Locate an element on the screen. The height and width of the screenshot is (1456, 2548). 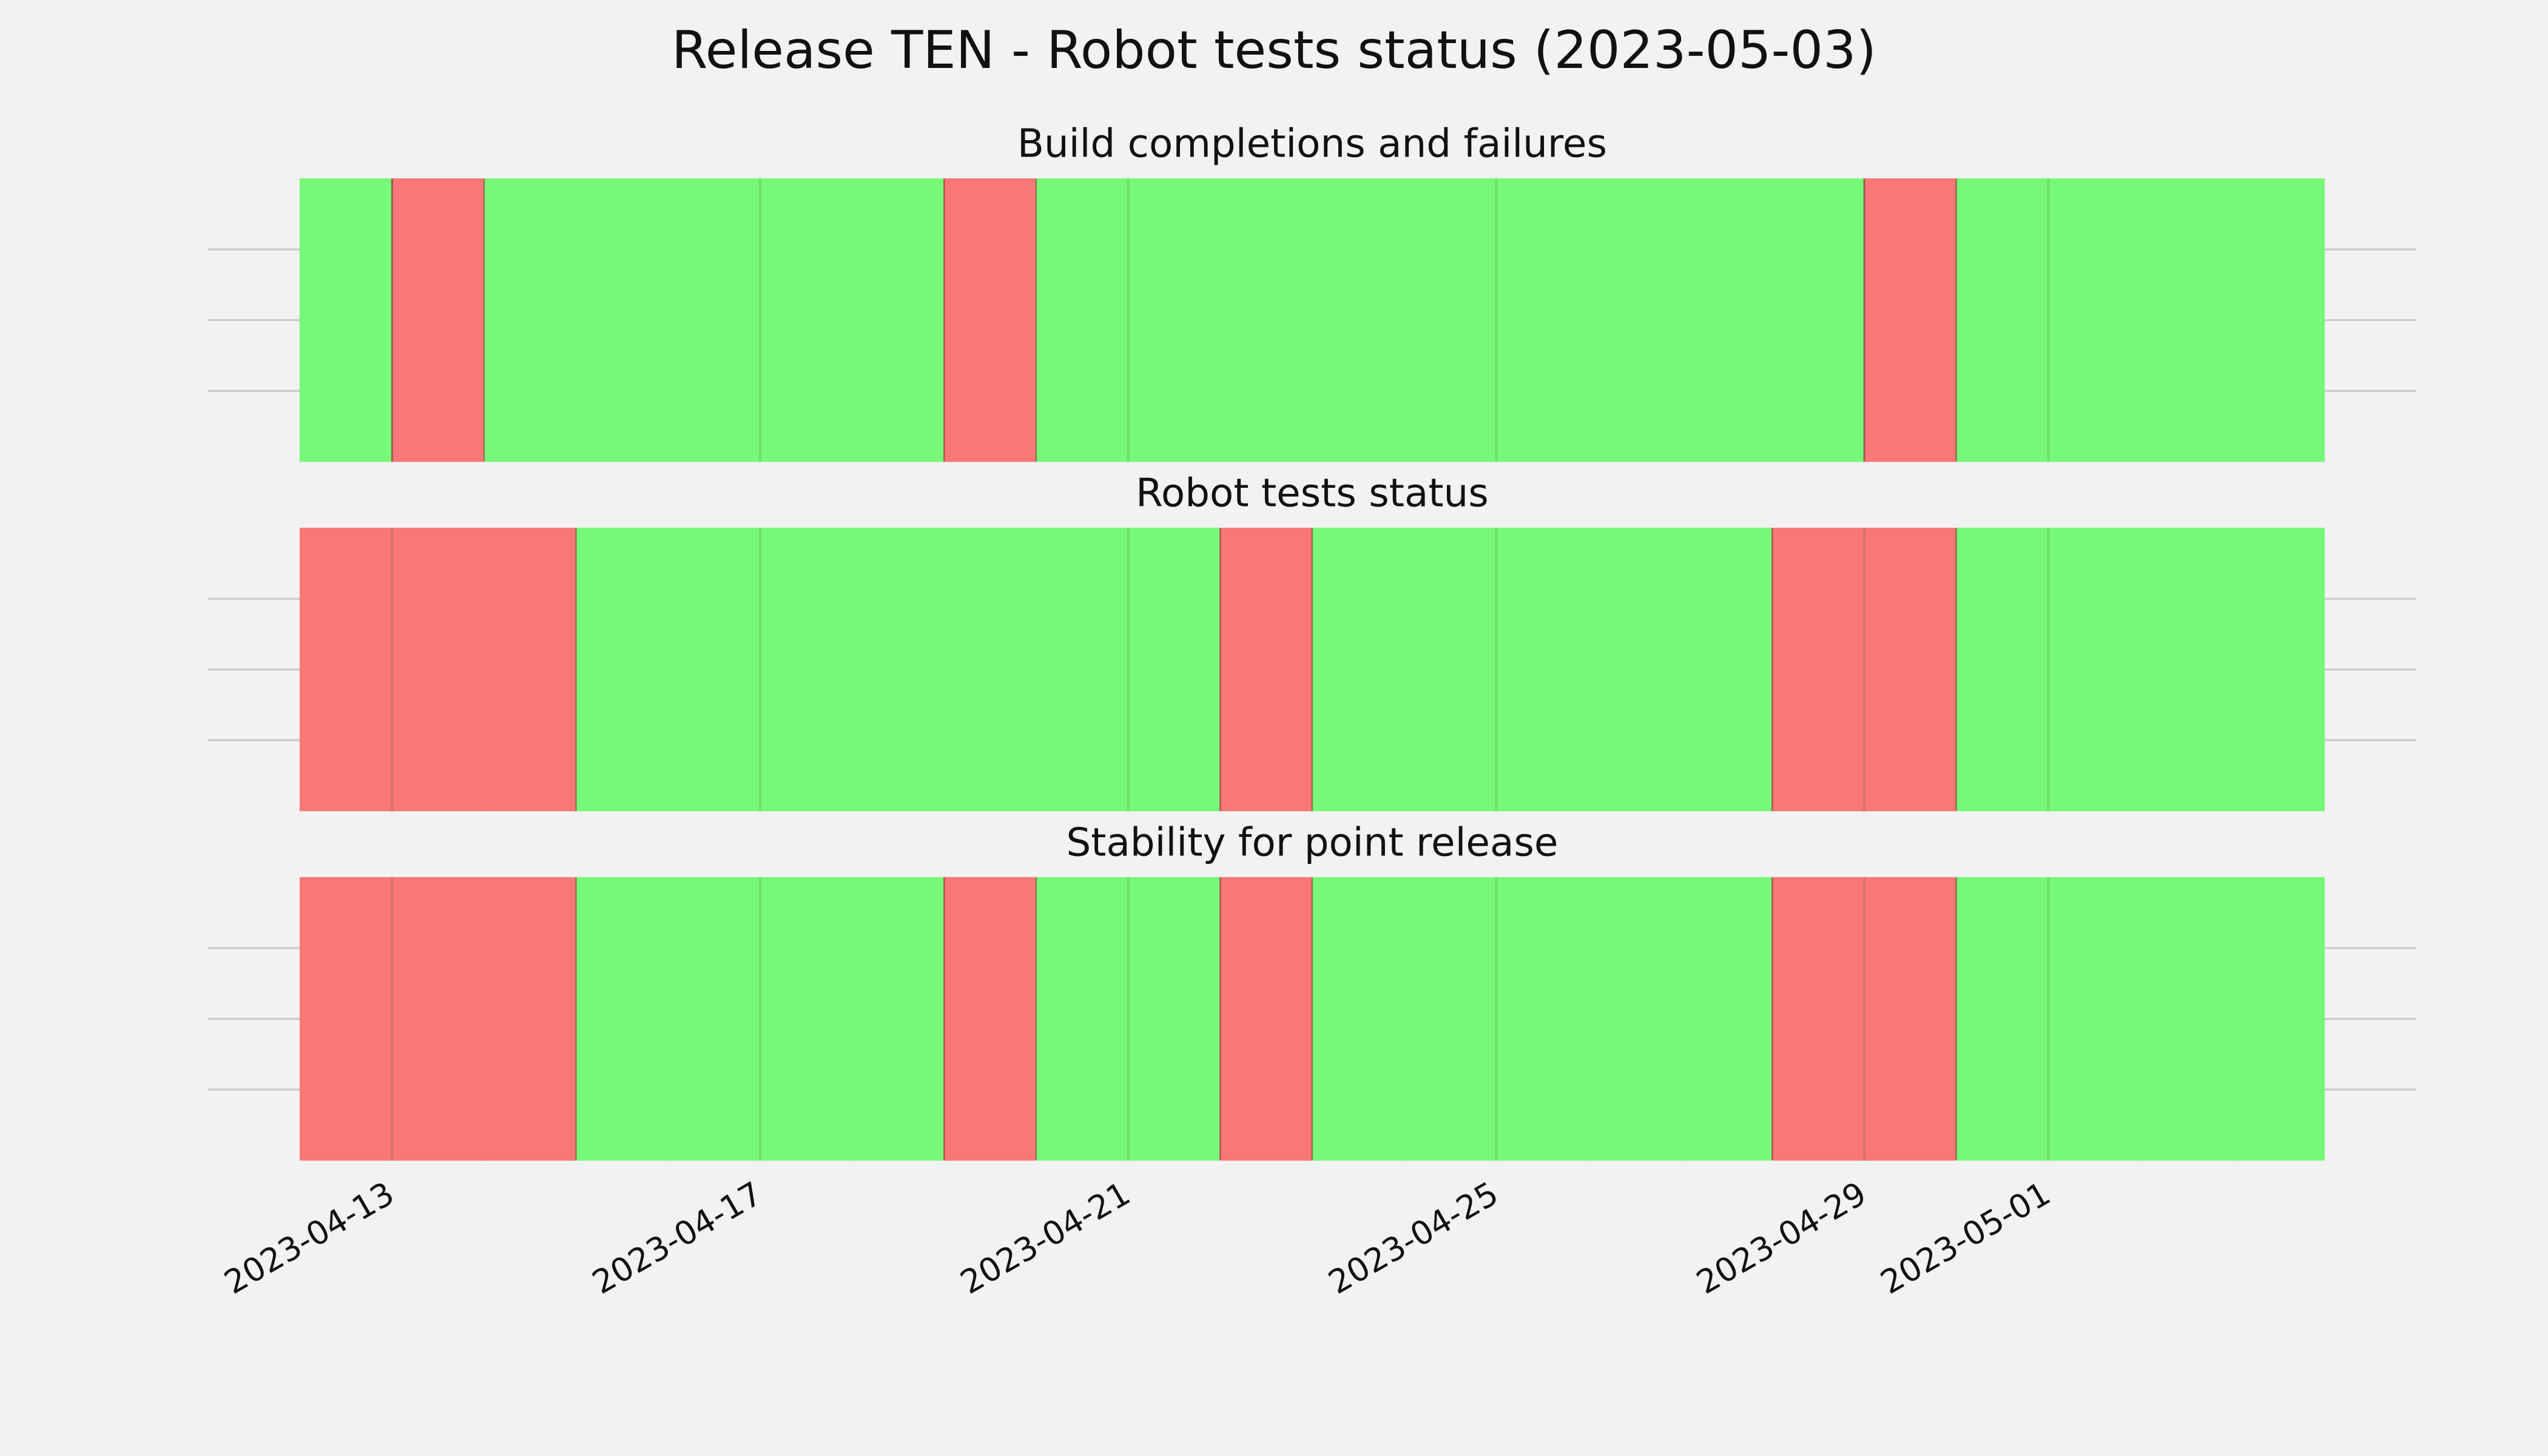
panel-title: Stability for point release is located at coordinates (1313, 842).